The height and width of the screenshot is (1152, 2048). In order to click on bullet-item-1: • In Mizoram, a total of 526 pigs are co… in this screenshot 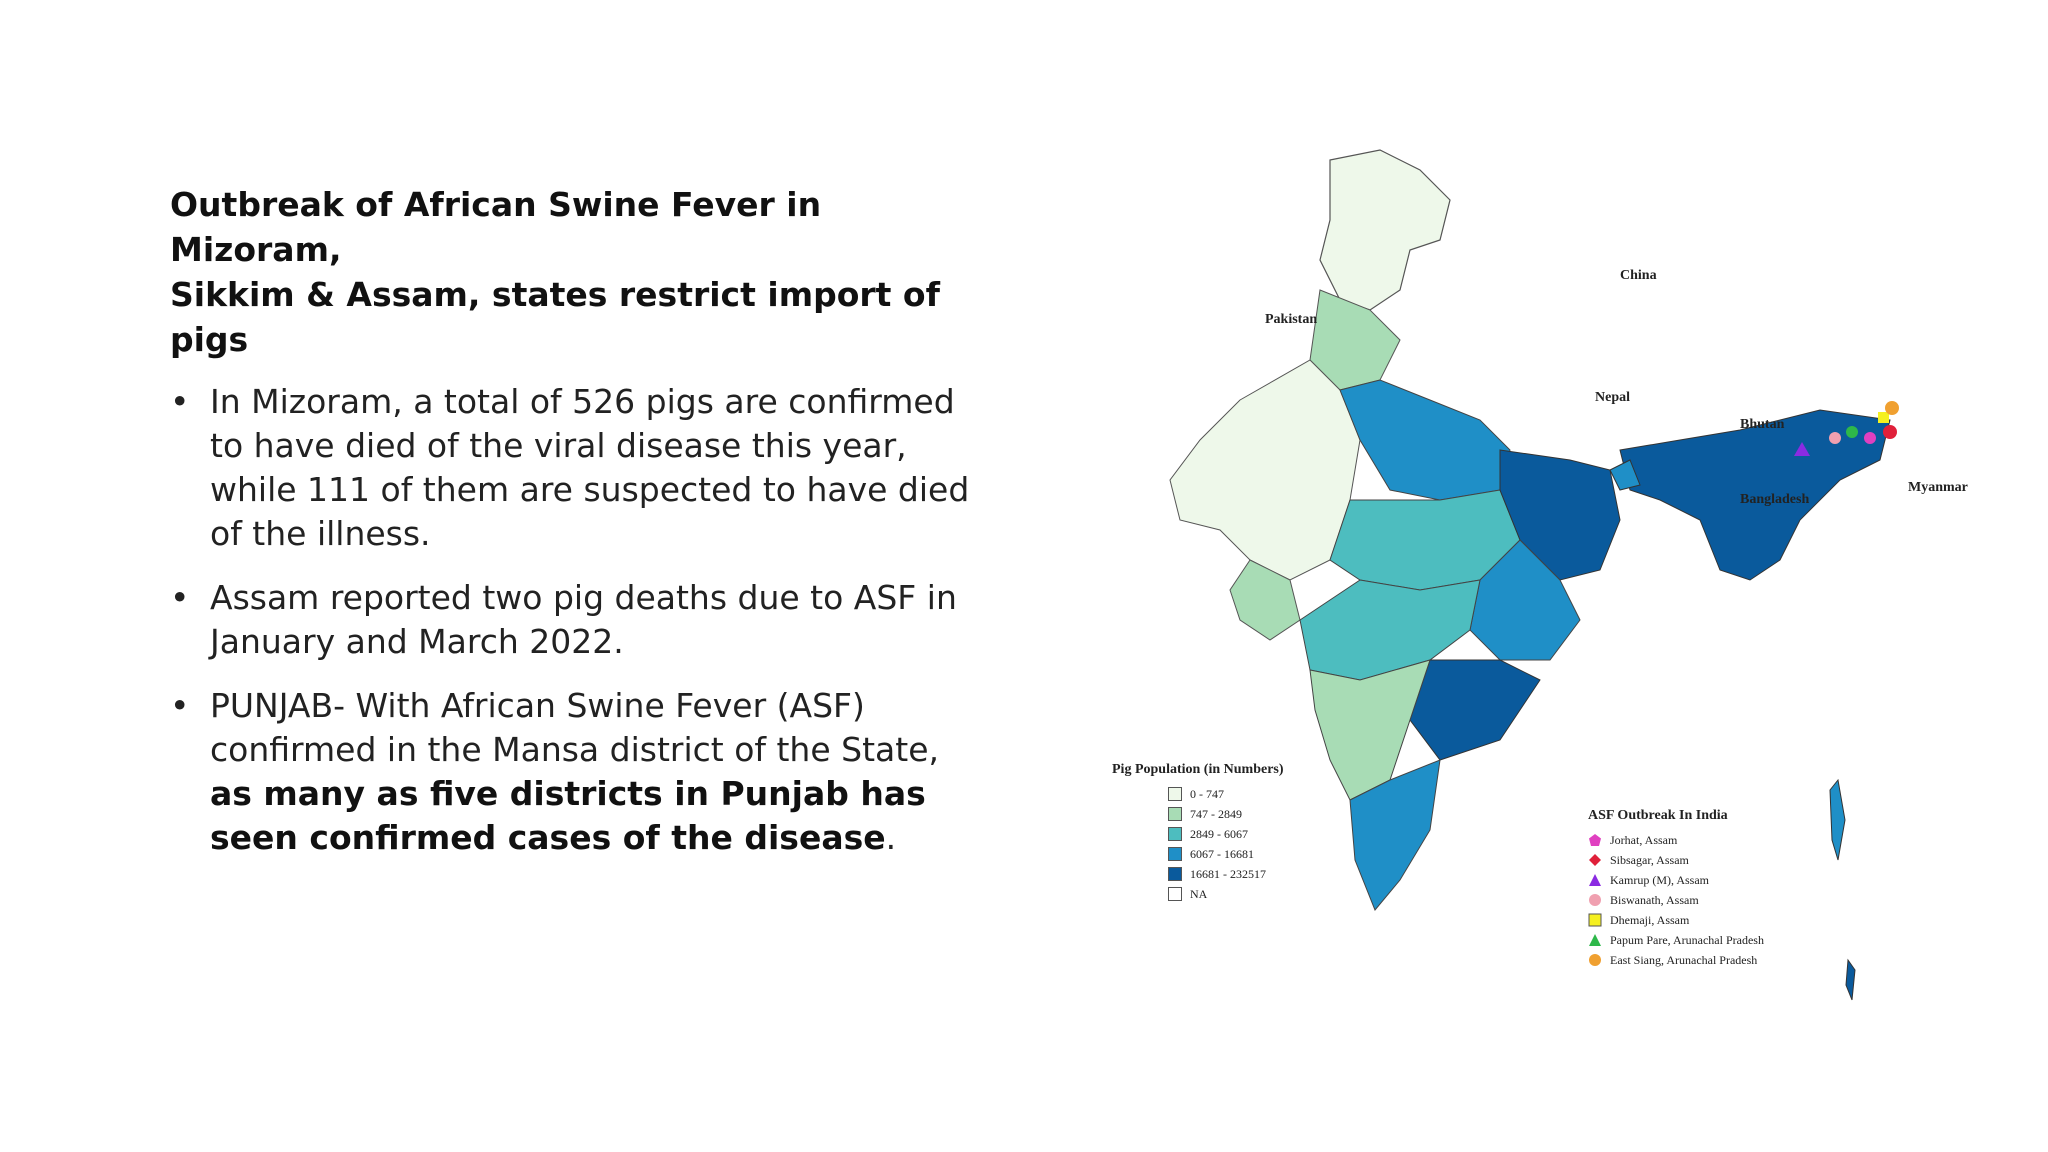, I will do `click(570, 468)`.